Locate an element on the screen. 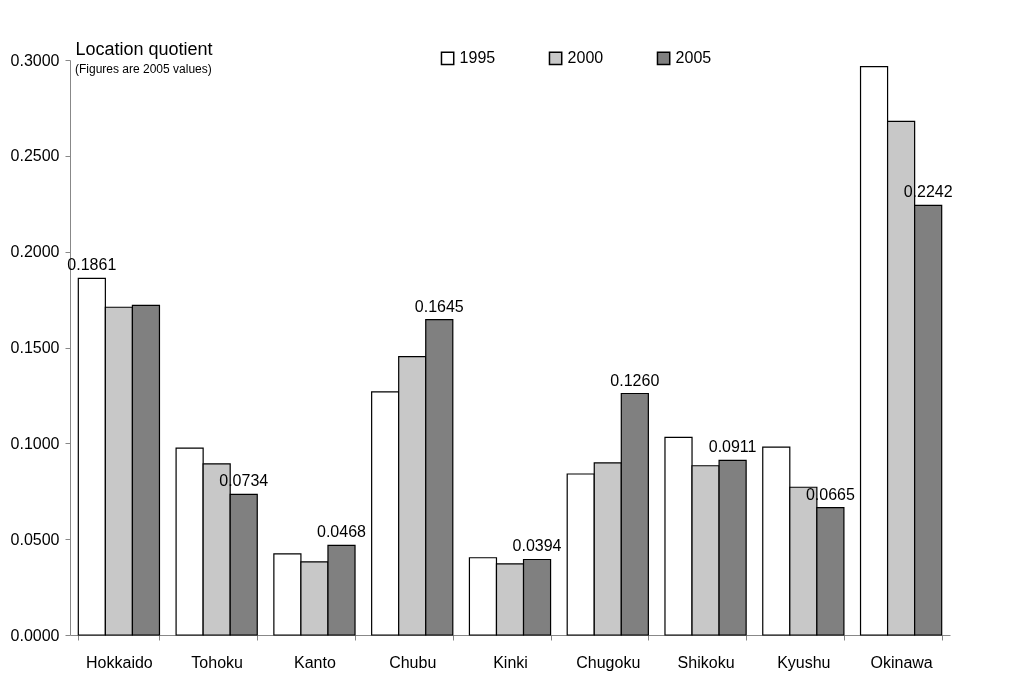 The width and height of the screenshot is (1020, 681). data-label: 0.0468 is located at coordinates (342, 532).